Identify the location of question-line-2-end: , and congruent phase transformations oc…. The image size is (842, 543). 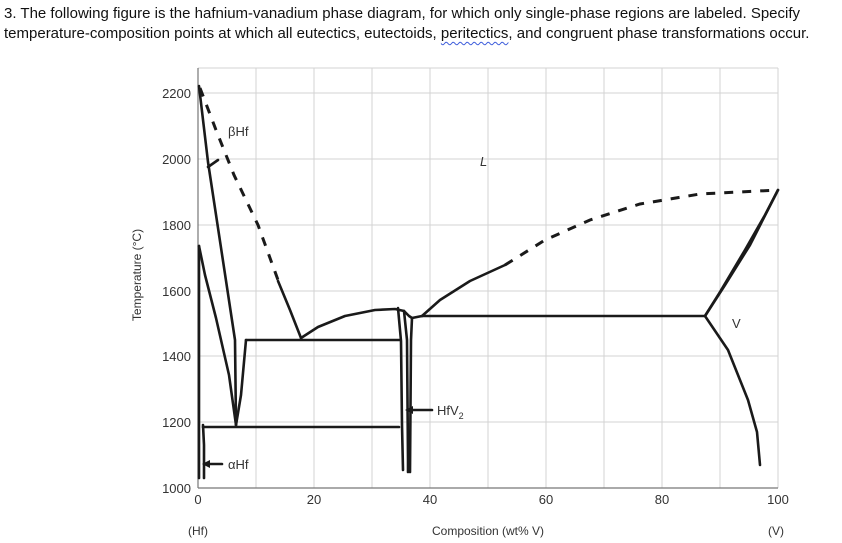
(659, 33).